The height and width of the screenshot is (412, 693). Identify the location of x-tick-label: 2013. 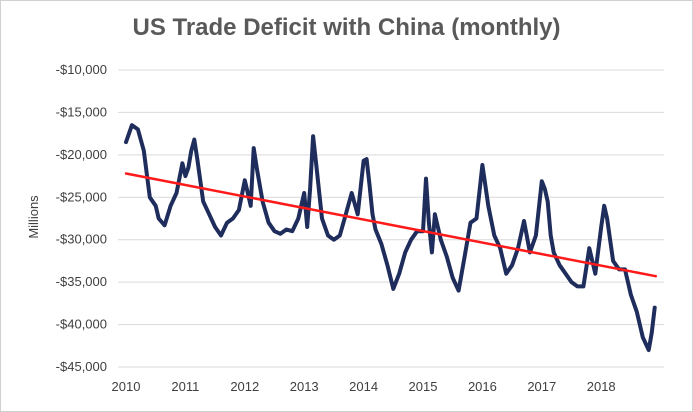
(304, 386).